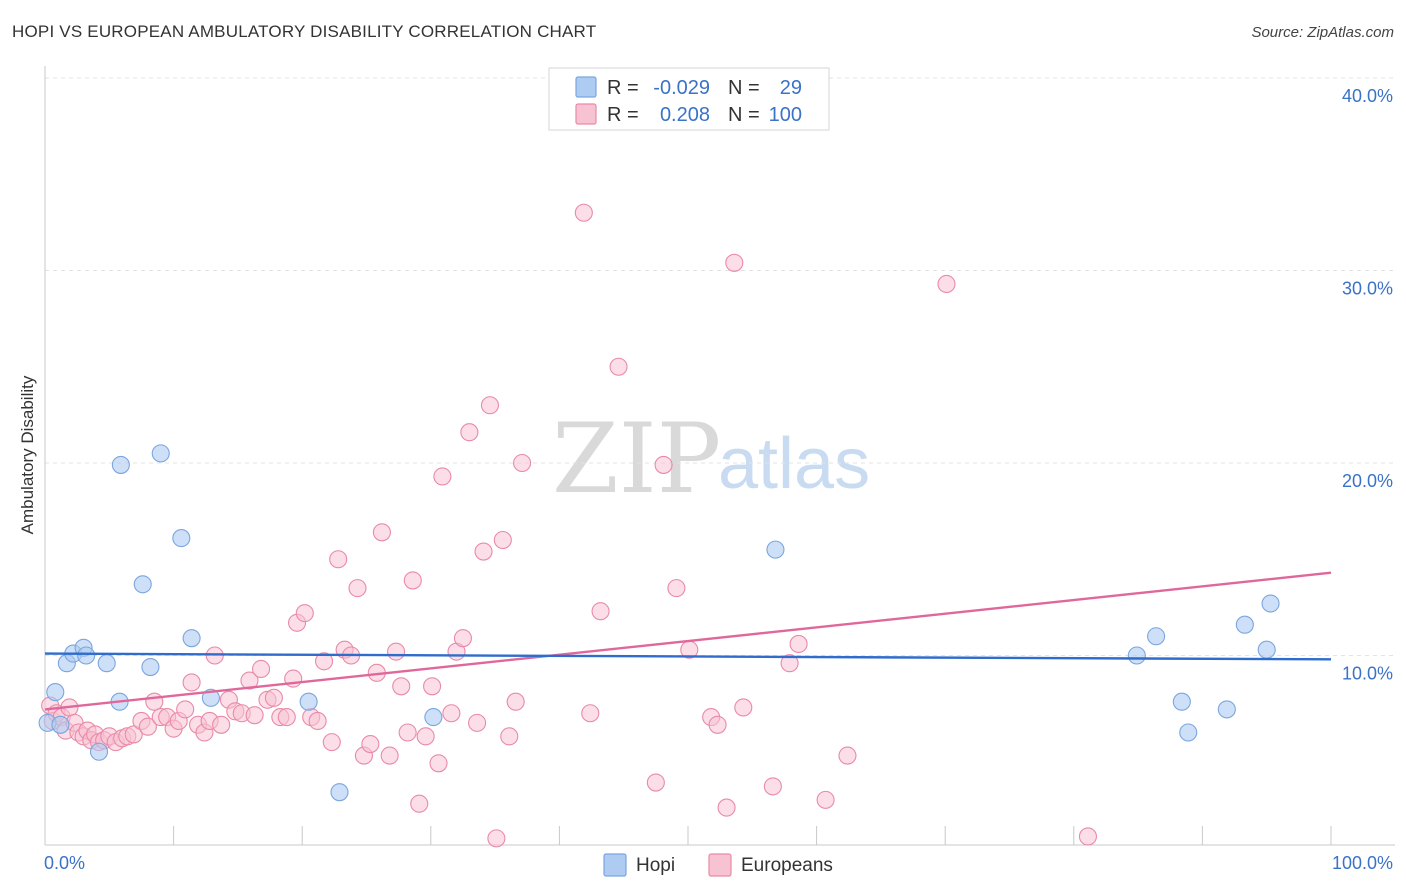 The image size is (1406, 892). What do you see at coordinates (1367, 674) in the screenshot?
I see `y-tick-label: 10.0%` at bounding box center [1367, 674].